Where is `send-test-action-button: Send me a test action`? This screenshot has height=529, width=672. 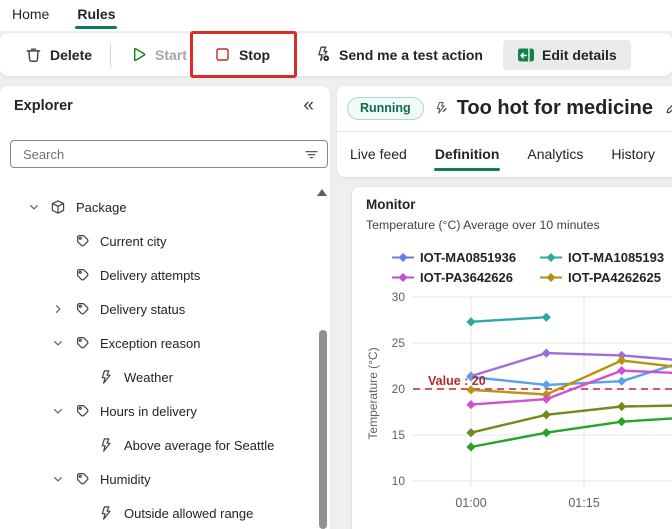
send-test-action-button: Send me a test action is located at coordinates (398, 54).